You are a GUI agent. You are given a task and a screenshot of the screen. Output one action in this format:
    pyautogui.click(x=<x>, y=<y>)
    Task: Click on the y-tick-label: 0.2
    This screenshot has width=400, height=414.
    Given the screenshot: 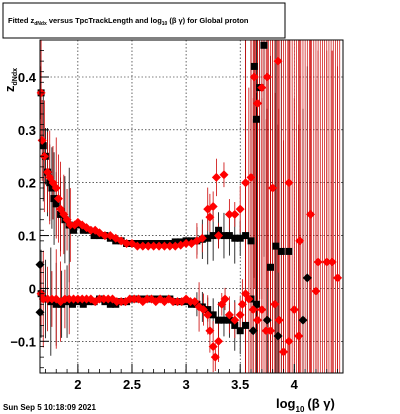 What is the action you would take?
    pyautogui.click(x=27, y=183)
    